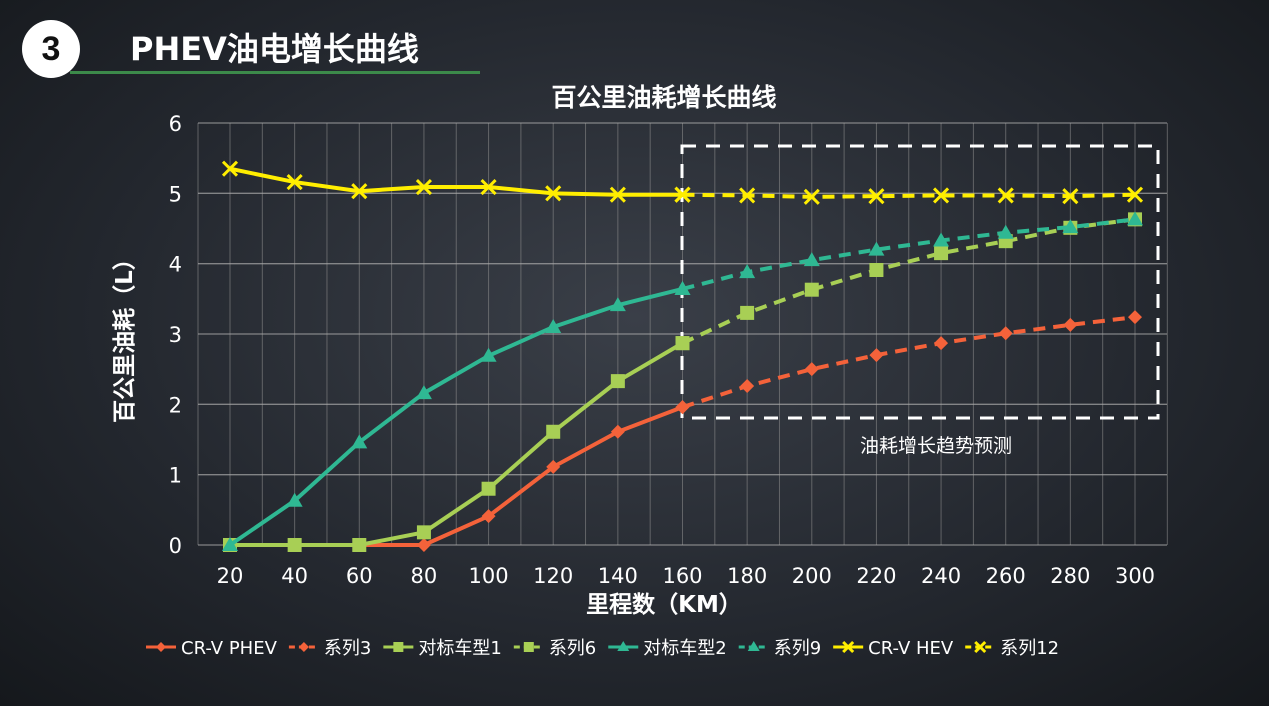  I want to click on chart-title: 百公里油耗增长曲线, so click(663, 97).